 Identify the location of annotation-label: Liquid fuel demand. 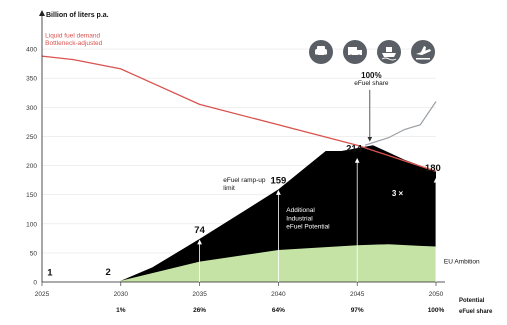
(72, 35).